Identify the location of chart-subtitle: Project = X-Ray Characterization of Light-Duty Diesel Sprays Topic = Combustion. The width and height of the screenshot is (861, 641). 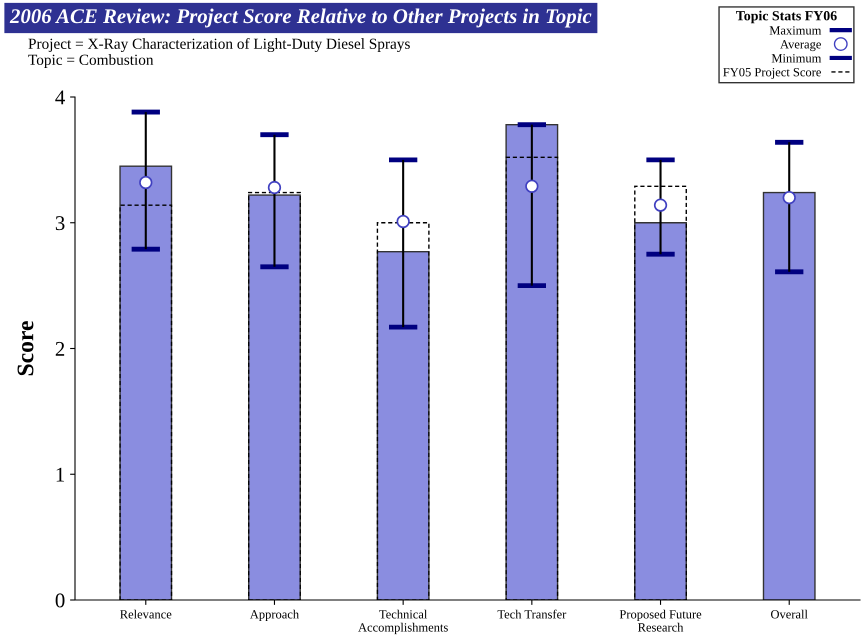
(219, 53).